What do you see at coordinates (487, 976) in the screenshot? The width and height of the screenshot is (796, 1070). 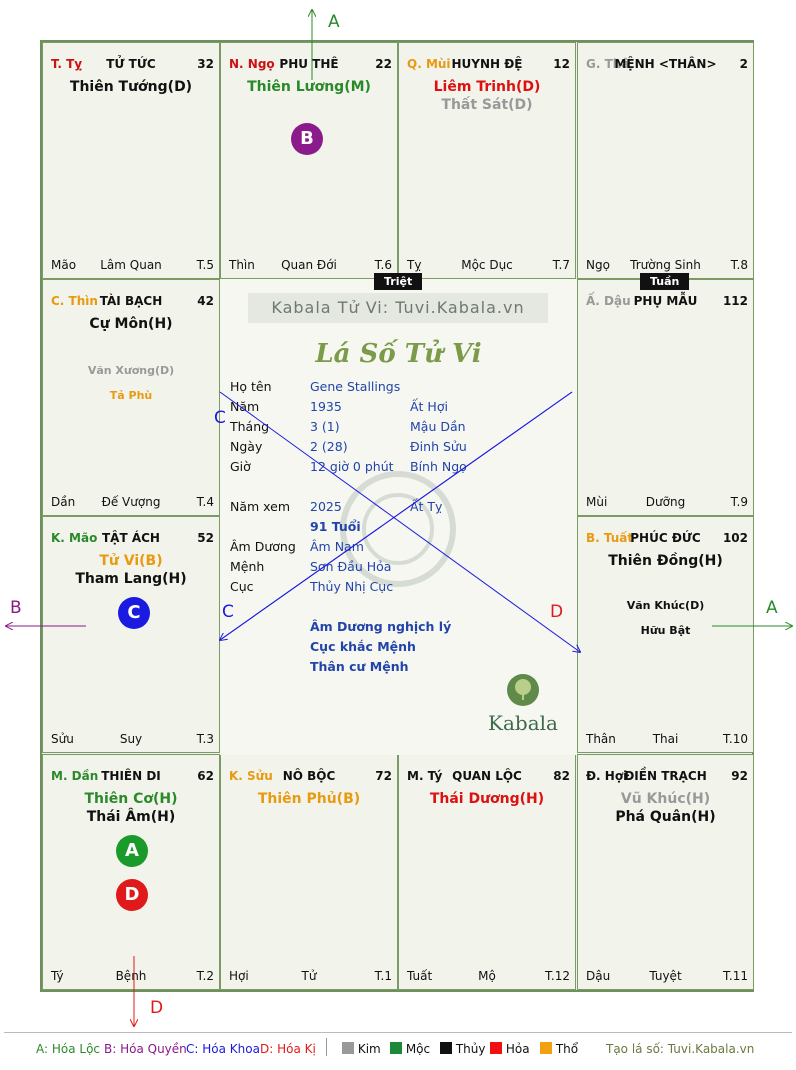 I see `palace-stage: Mộ` at bounding box center [487, 976].